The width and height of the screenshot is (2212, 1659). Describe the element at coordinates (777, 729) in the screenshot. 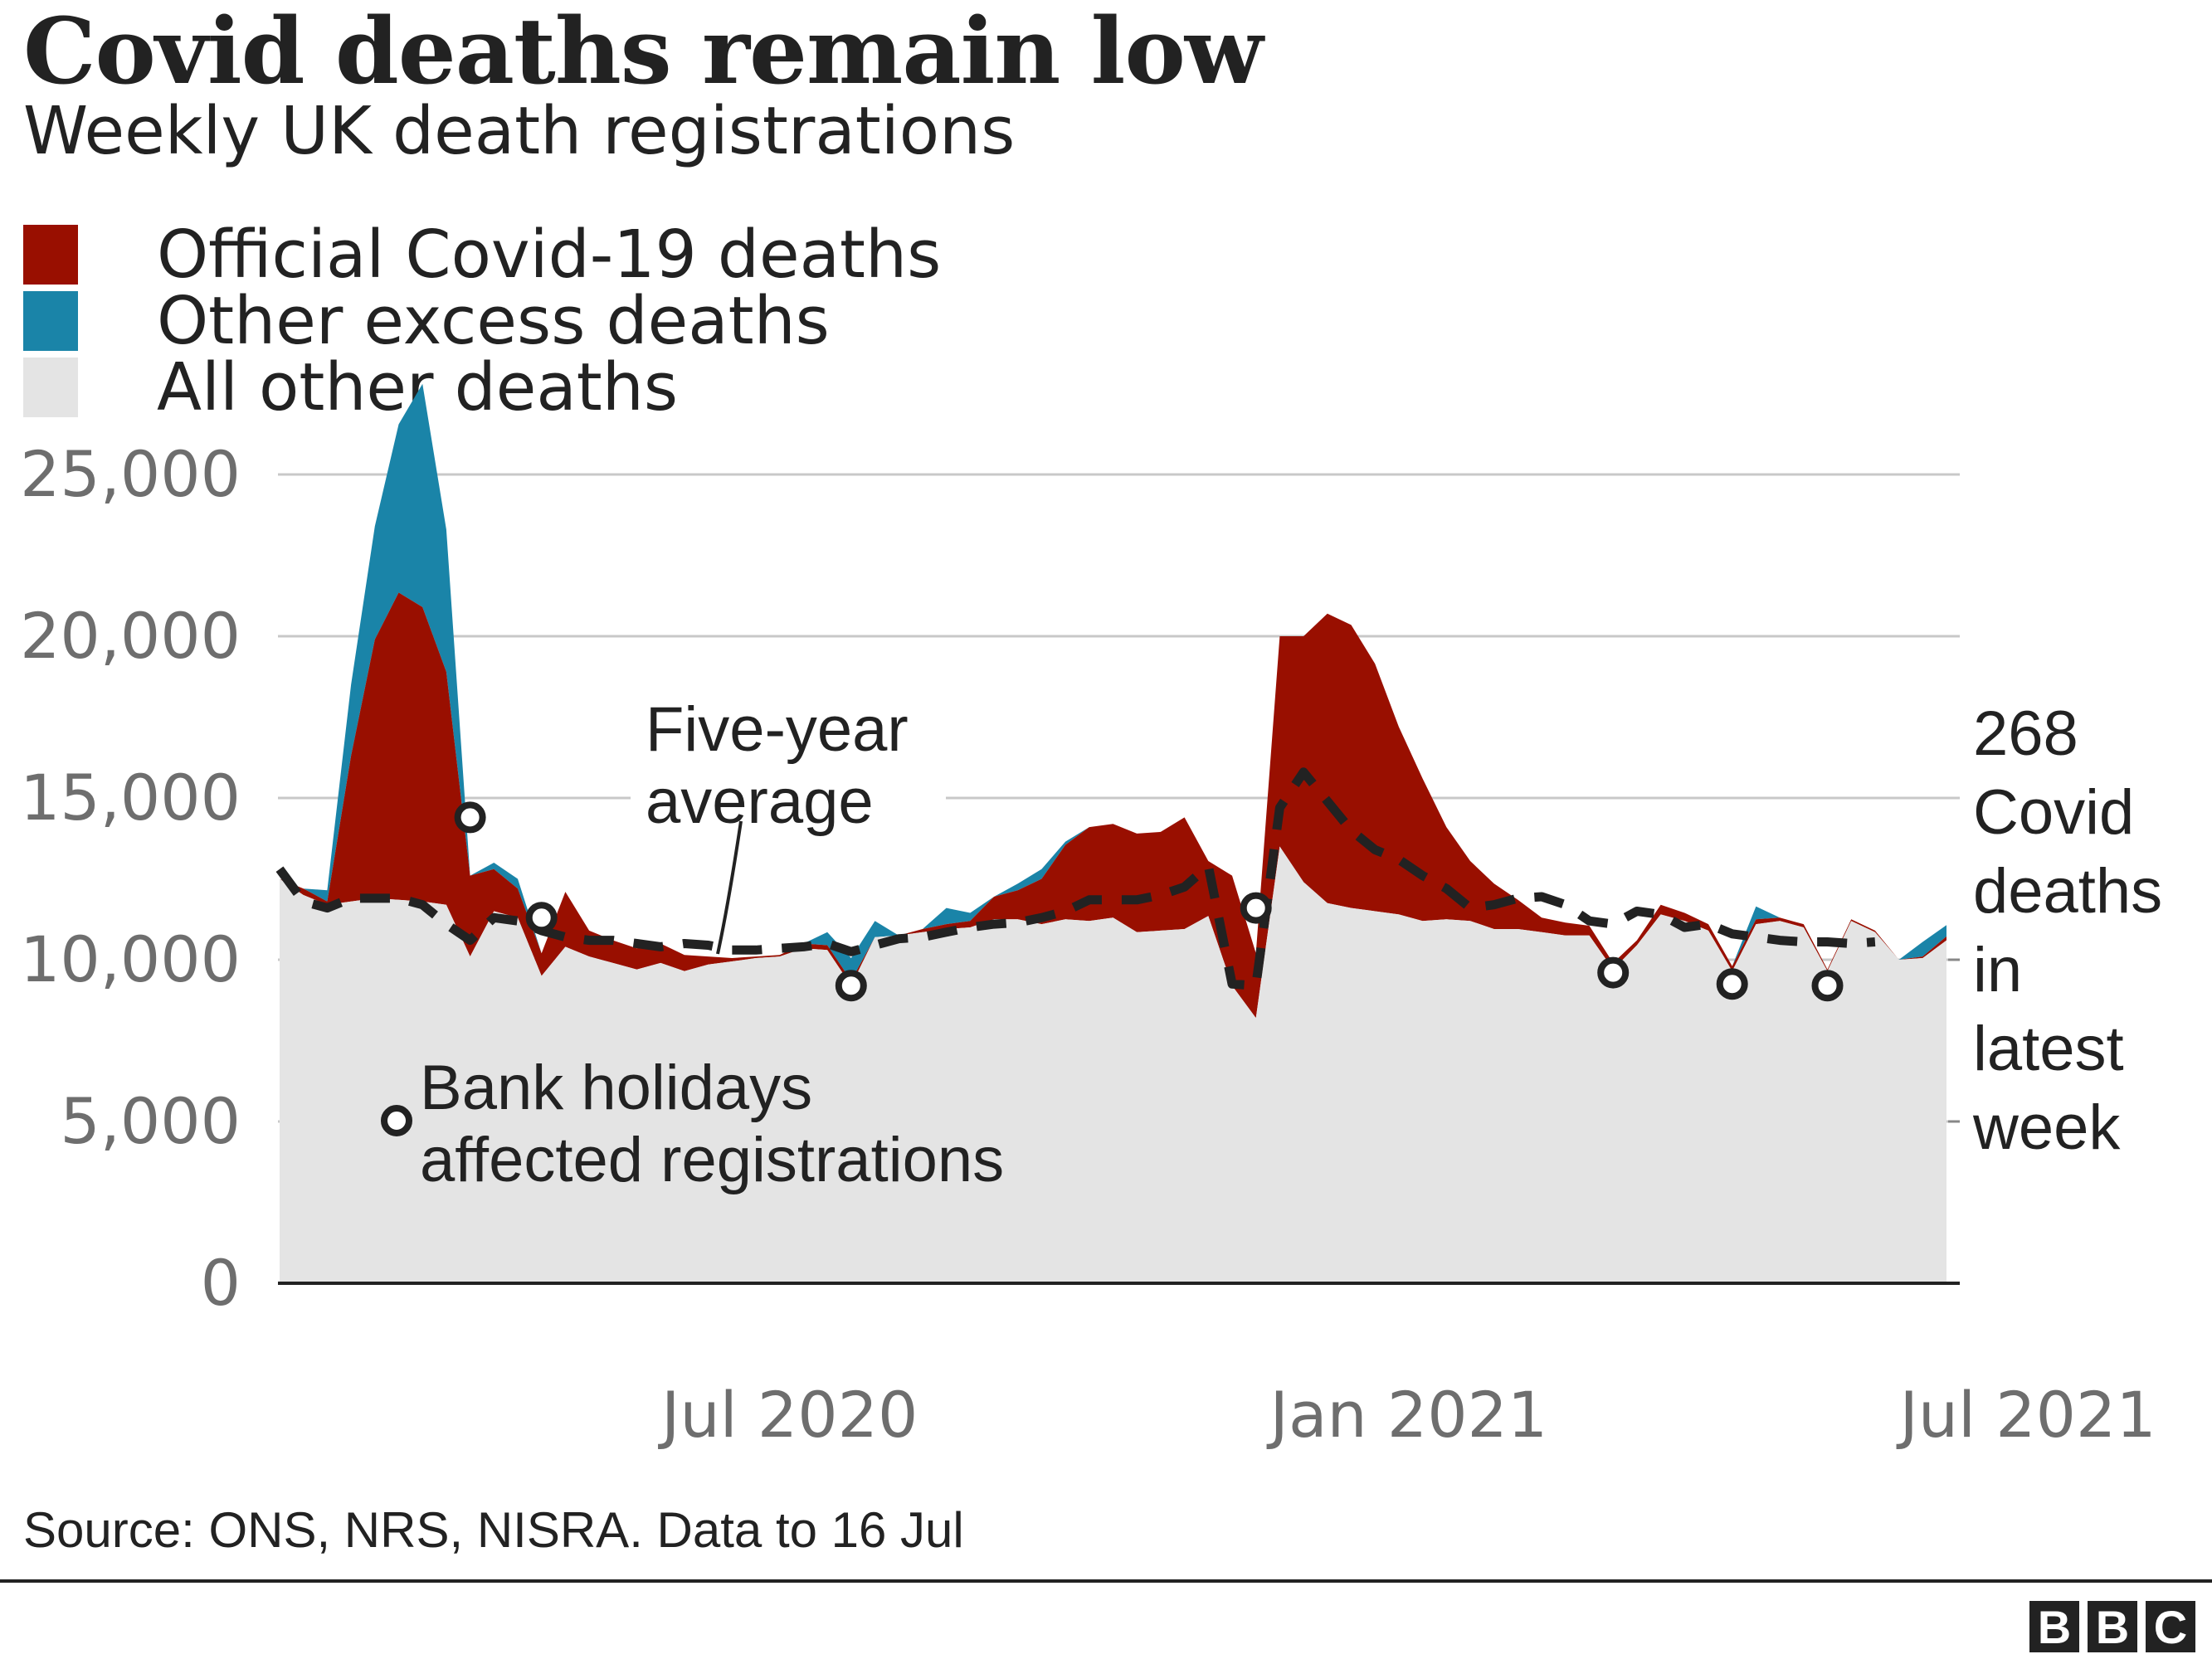

I see `average-label-line-1: Five-year` at that location.